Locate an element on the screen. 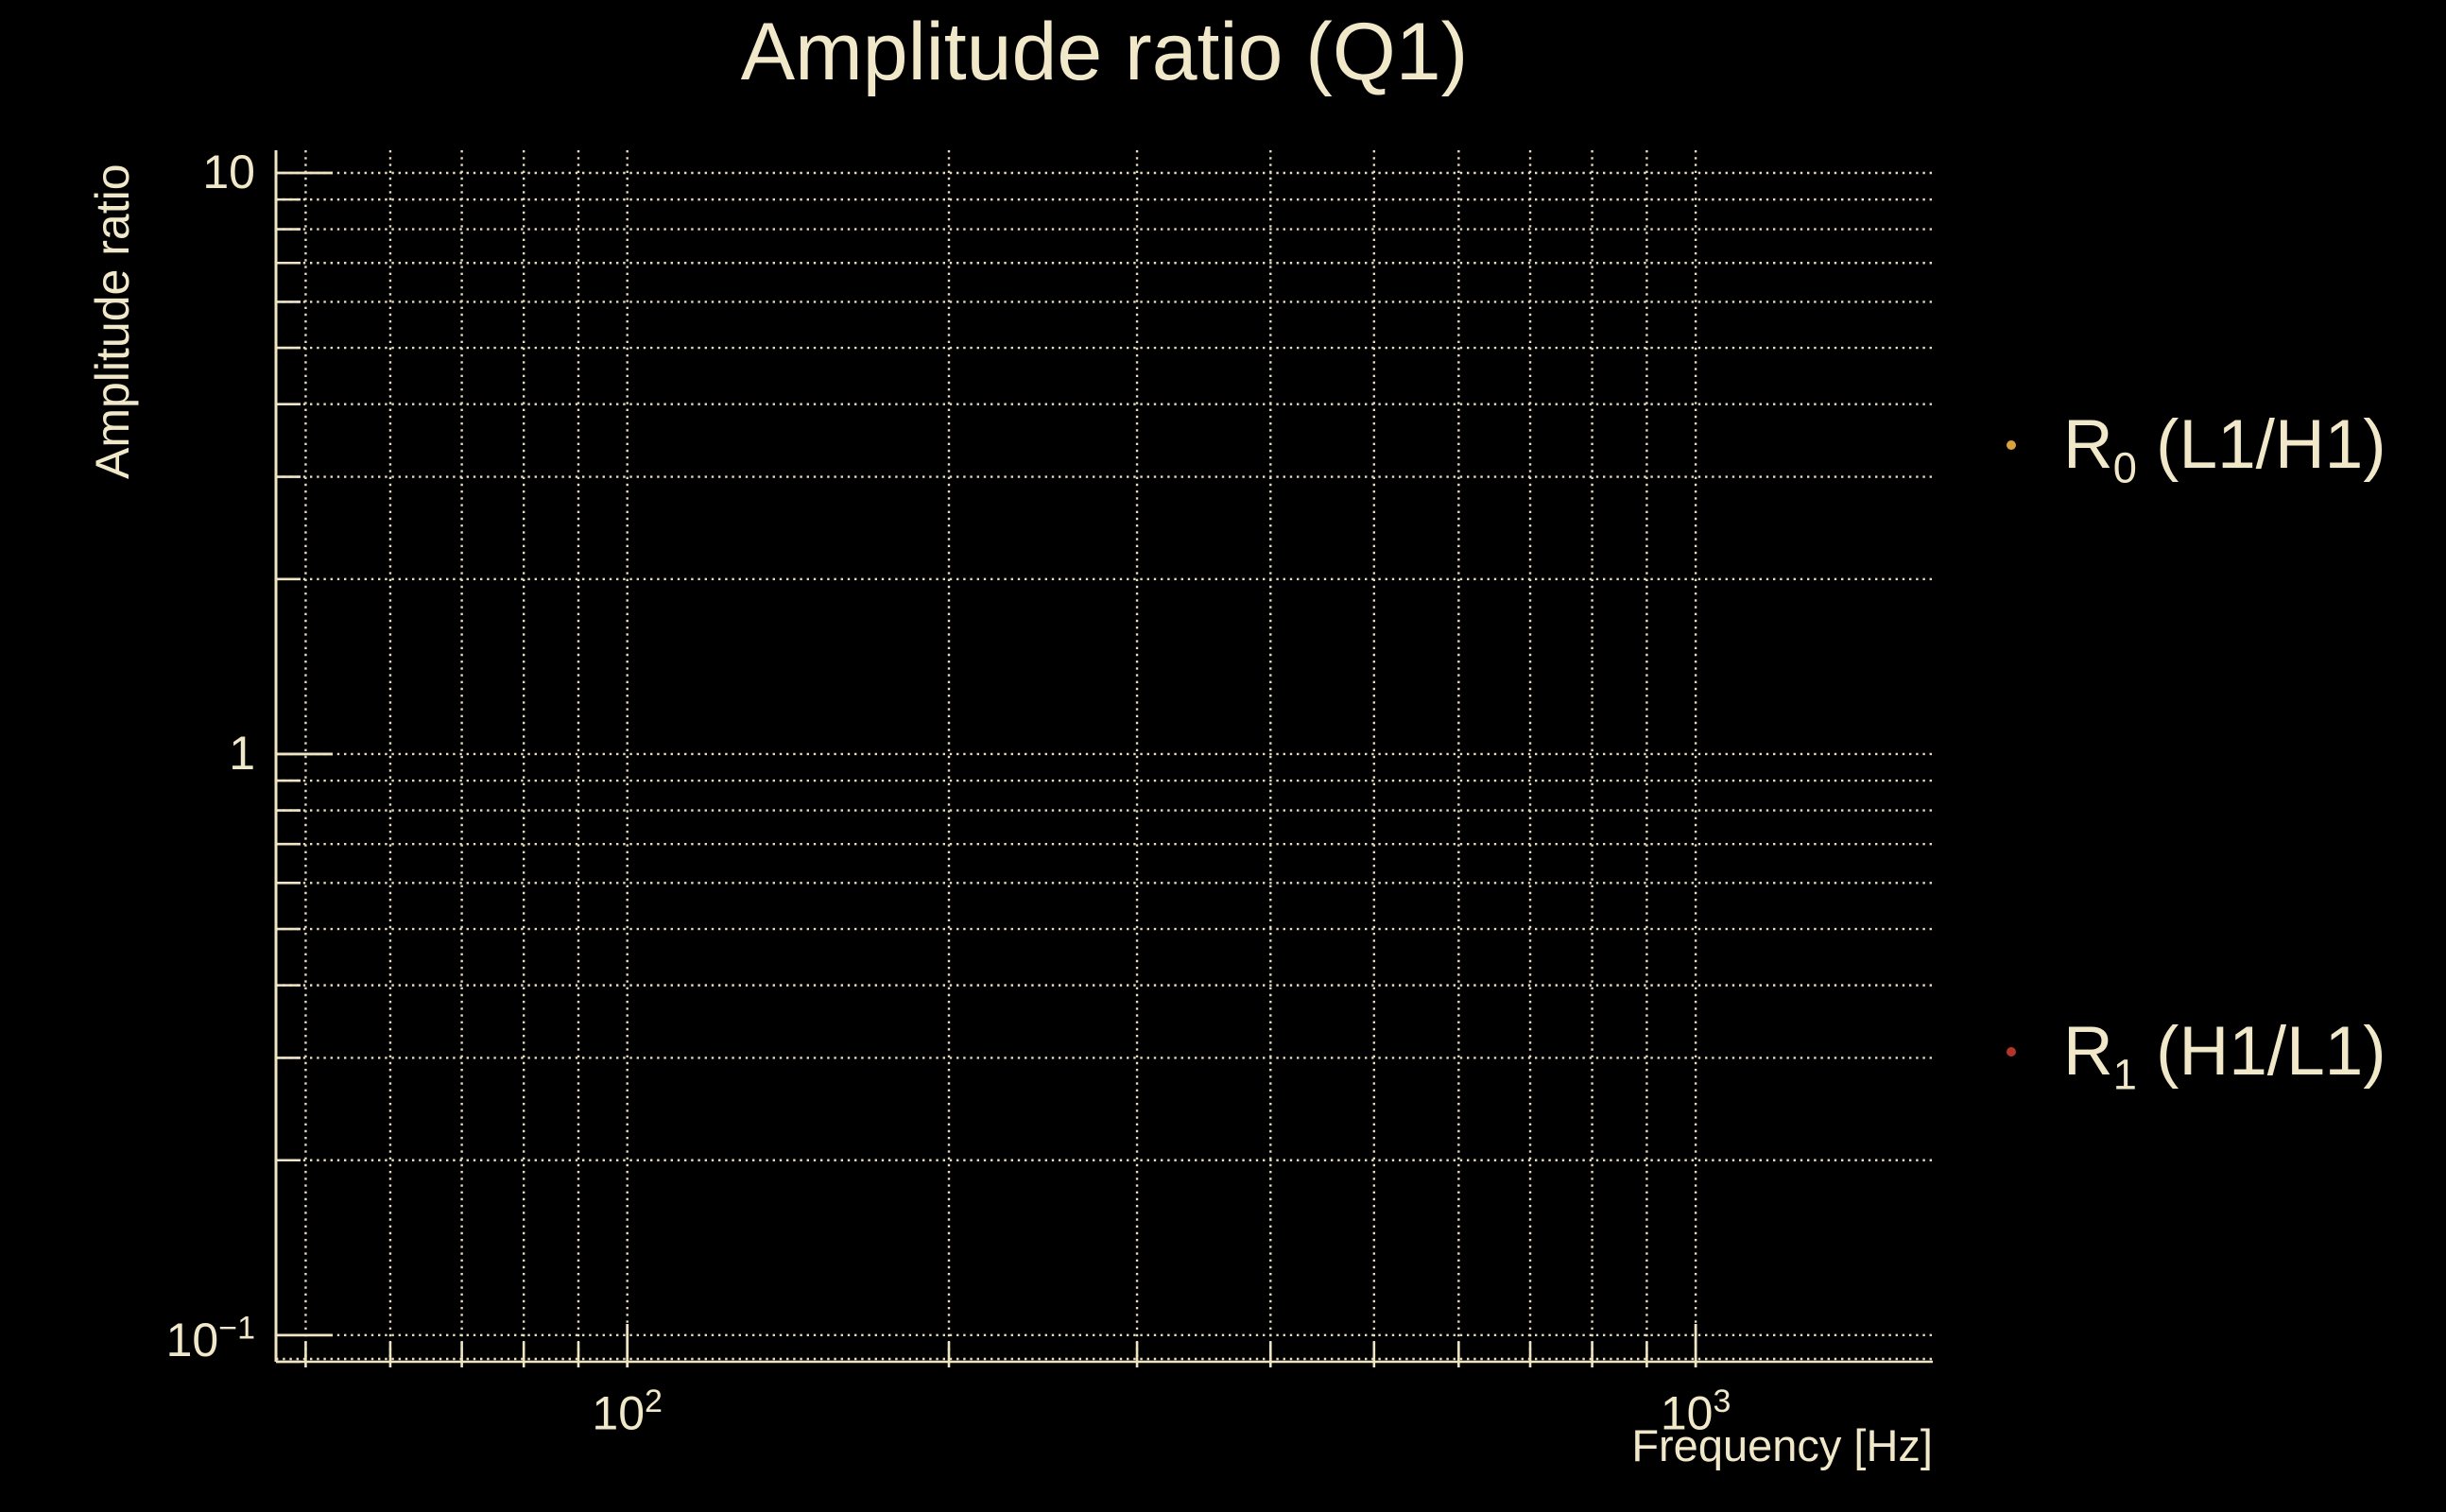  tick-label-exponent: 2 is located at coordinates (654, 1401).